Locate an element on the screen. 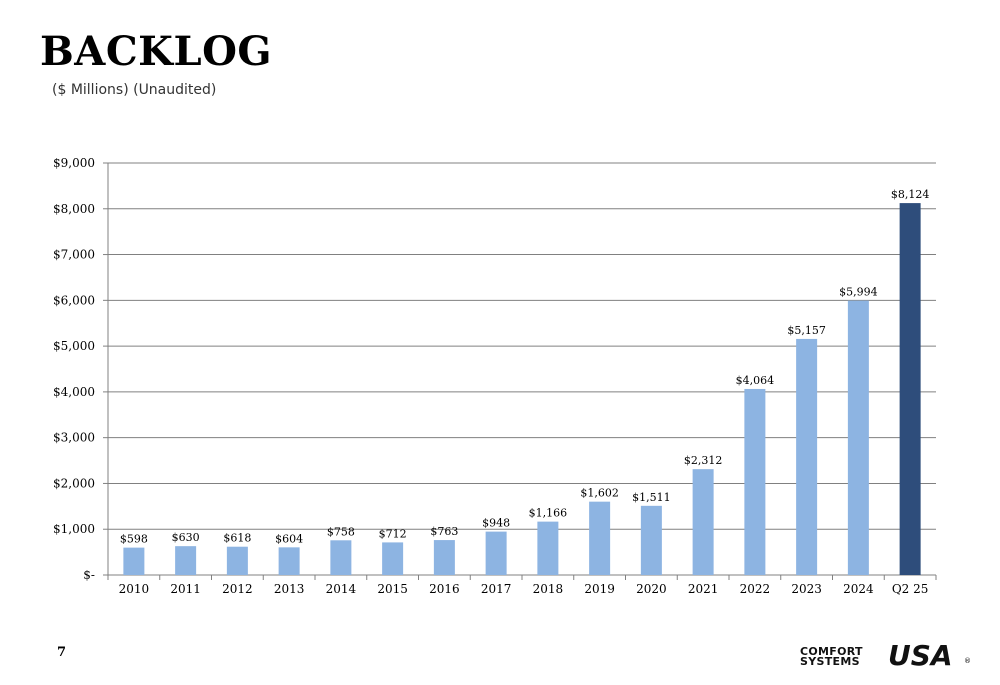 This screenshot has height=685, width=1000. x-tick-label: 2016 is located at coordinates (444, 589).